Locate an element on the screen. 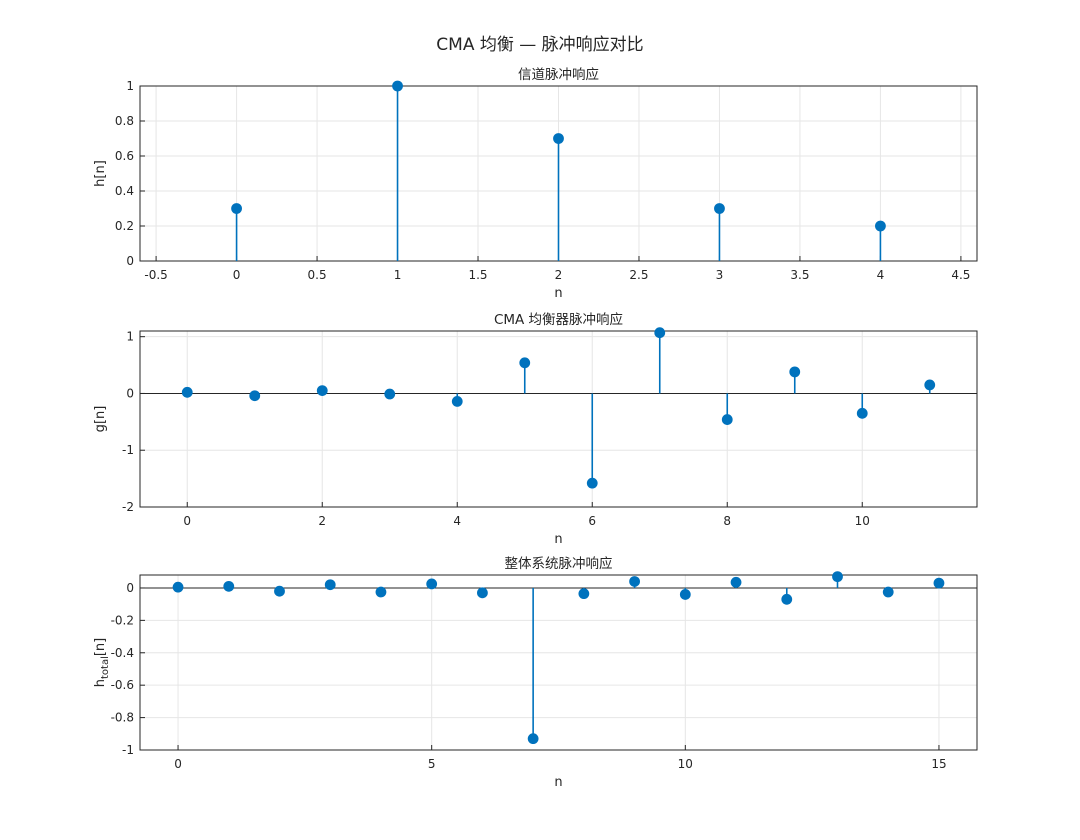 This screenshot has width=1080, height=840. x-tick-label: 4.5 is located at coordinates (960, 275).